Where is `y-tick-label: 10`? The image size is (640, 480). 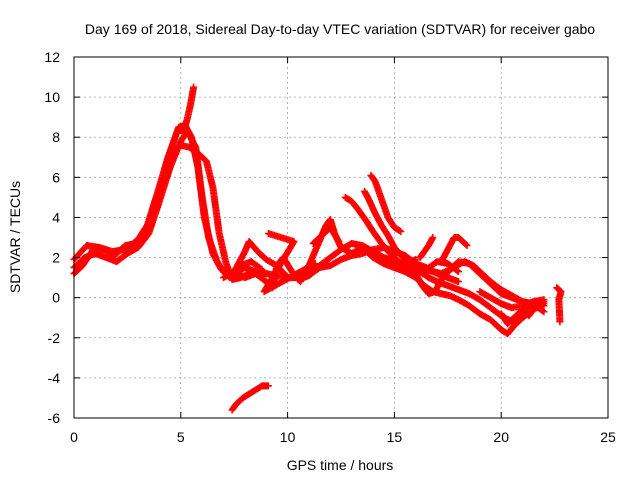 y-tick-label: 10 is located at coordinates (52, 97).